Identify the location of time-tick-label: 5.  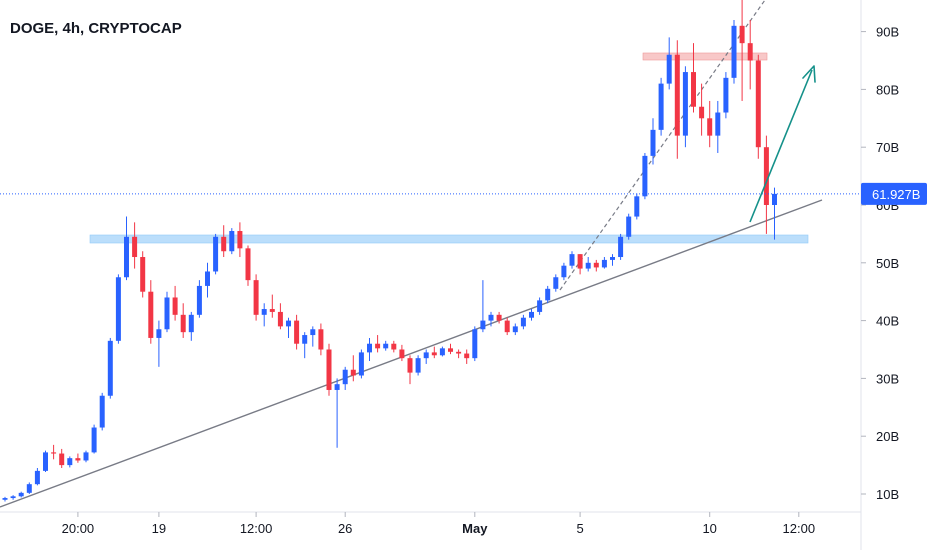
(579, 528).